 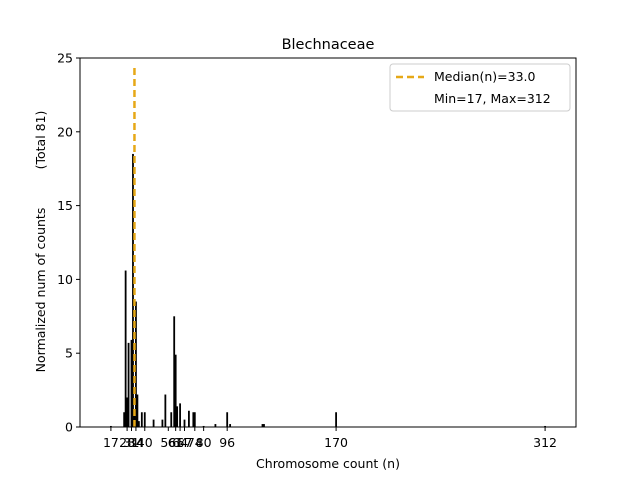 I want to click on y-tick-label: 5, so click(x=69, y=353).